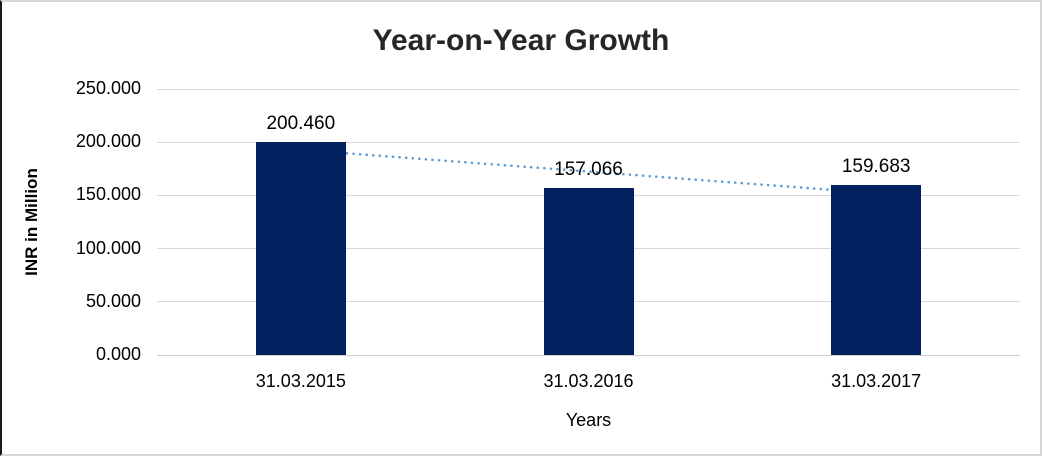 The width and height of the screenshot is (1042, 456). Describe the element at coordinates (108, 194) in the screenshot. I see `y-tick-label: 150.000` at that location.